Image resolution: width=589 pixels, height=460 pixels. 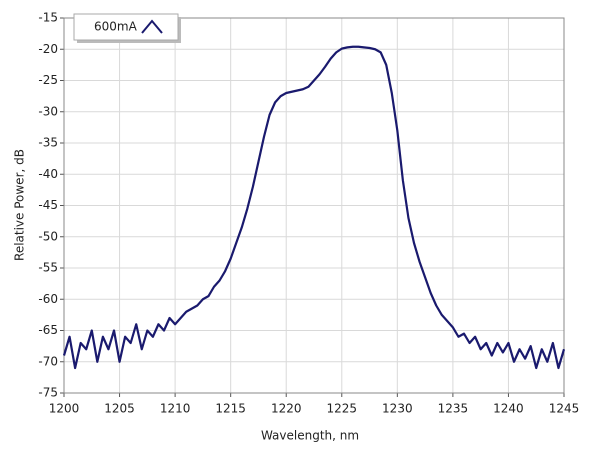 What do you see at coordinates (286, 409) in the screenshot?
I see `x-tick-label: 1220` at bounding box center [286, 409].